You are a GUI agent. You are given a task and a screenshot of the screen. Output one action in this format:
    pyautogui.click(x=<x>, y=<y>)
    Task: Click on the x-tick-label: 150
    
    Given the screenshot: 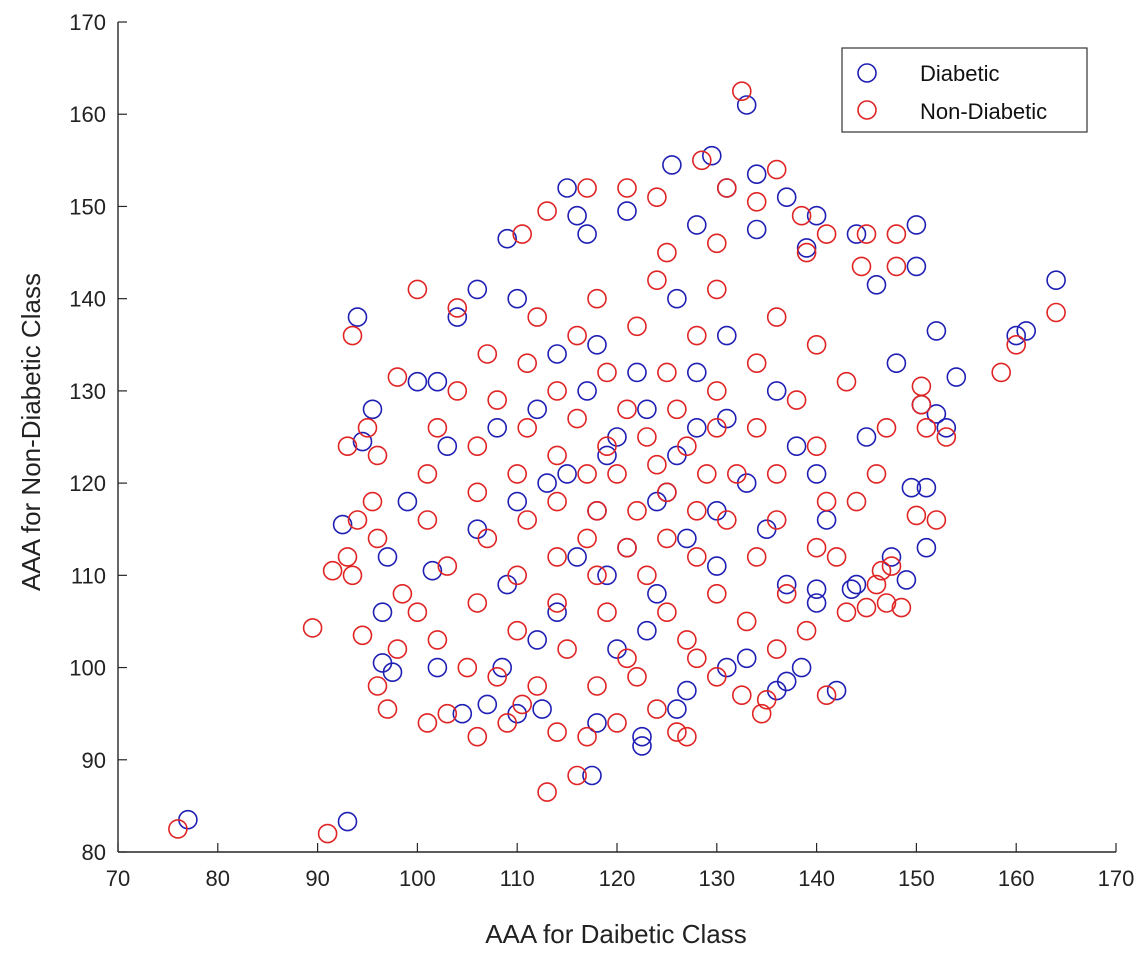 What is the action you would take?
    pyautogui.click(x=916, y=878)
    